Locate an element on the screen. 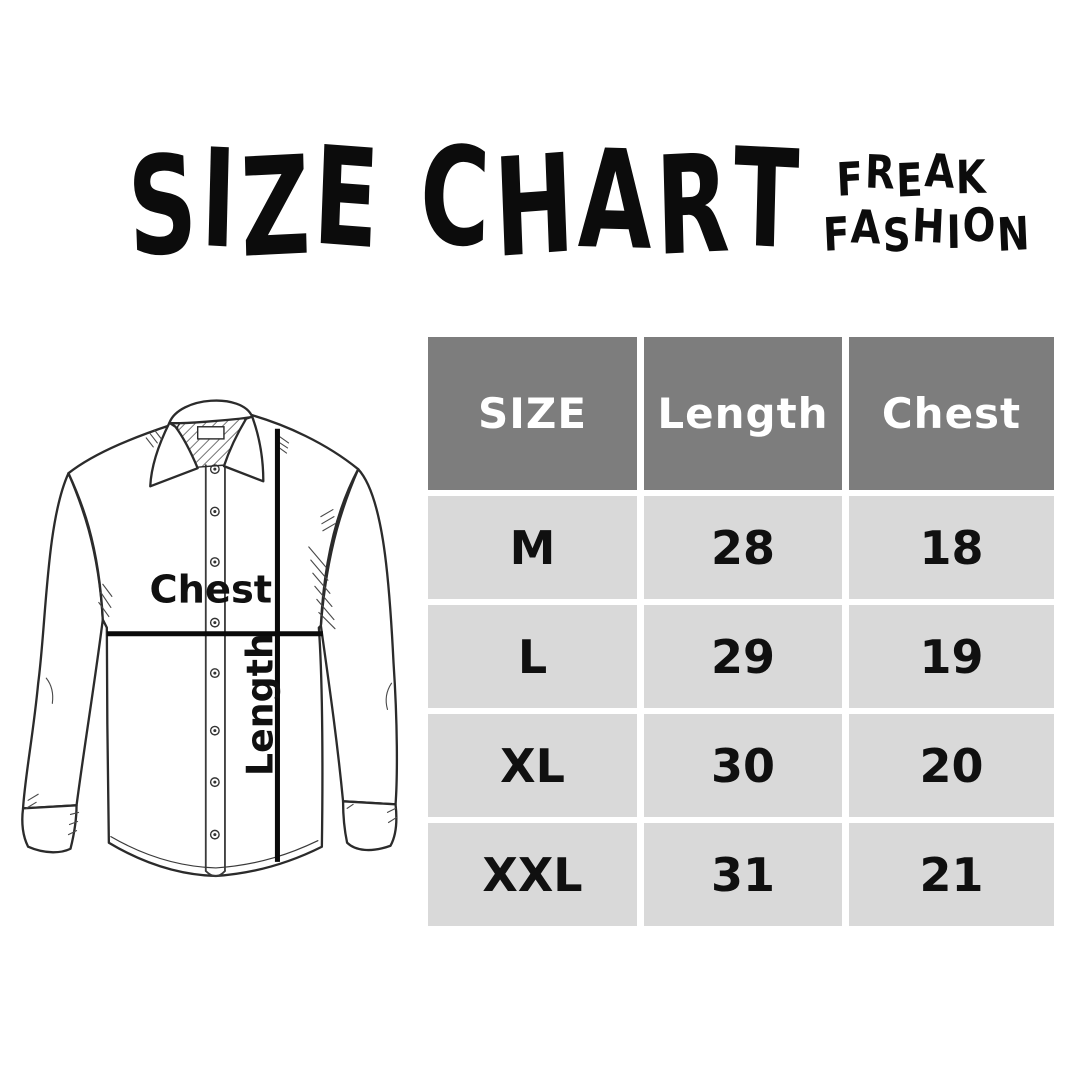 The image size is (1080, 1080). cell-chest-xl: 20 is located at coordinates (951, 765).